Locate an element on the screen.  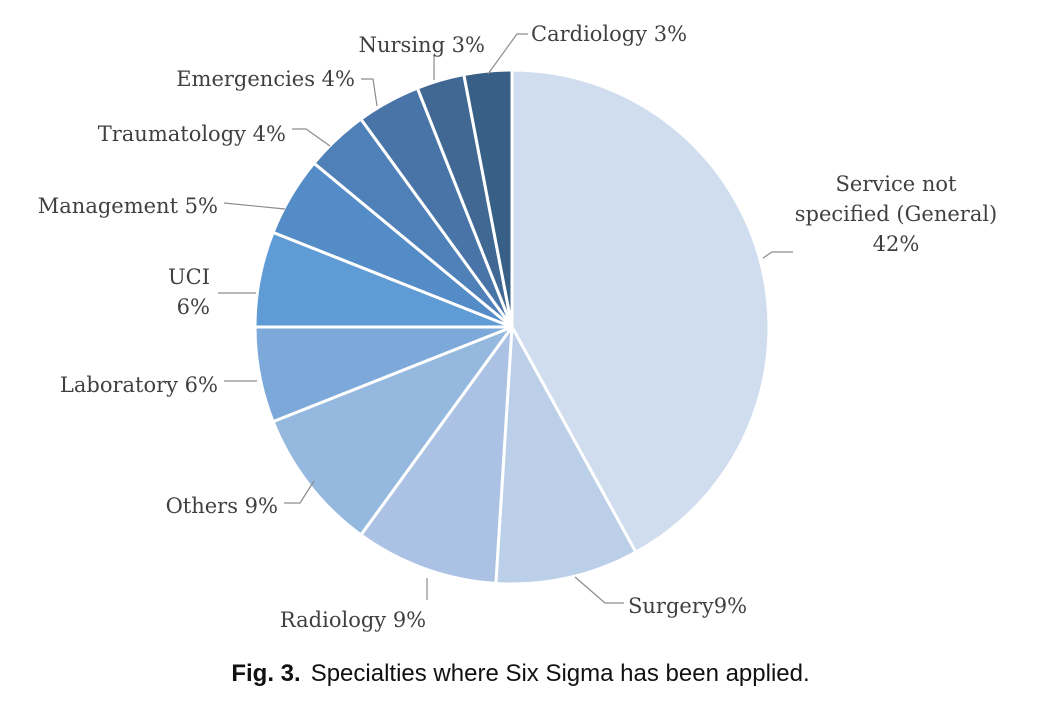
slice-label: Cardiology 3% is located at coordinates (609, 34).